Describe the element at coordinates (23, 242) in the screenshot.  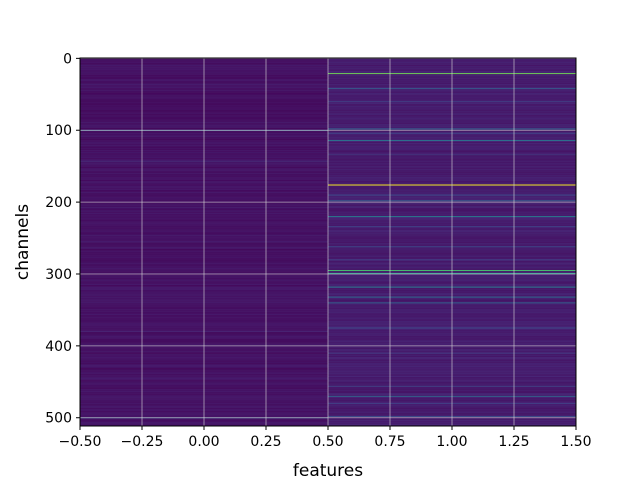
I see `y-axis-label: channels` at that location.